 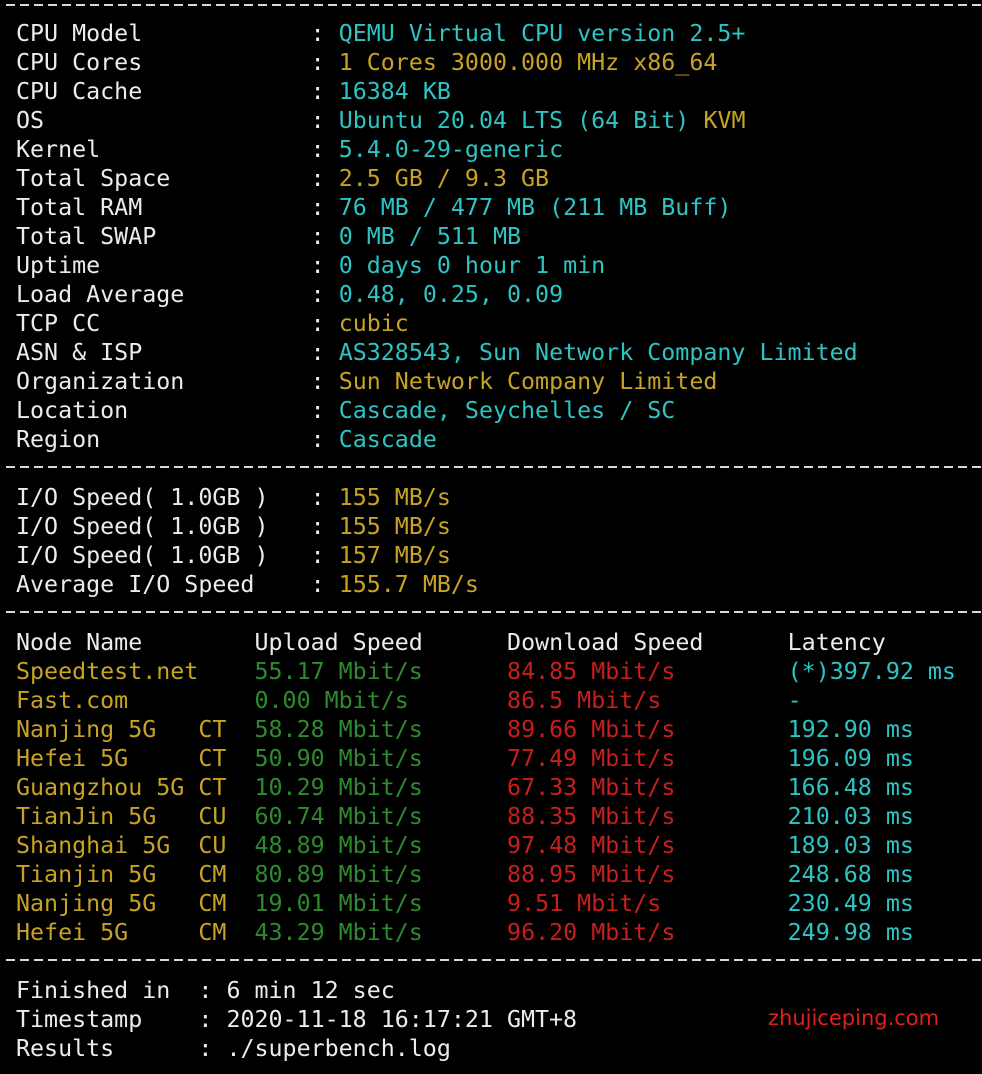 I want to click on info-value: 0 MB / 511 MB, so click(x=430, y=236).